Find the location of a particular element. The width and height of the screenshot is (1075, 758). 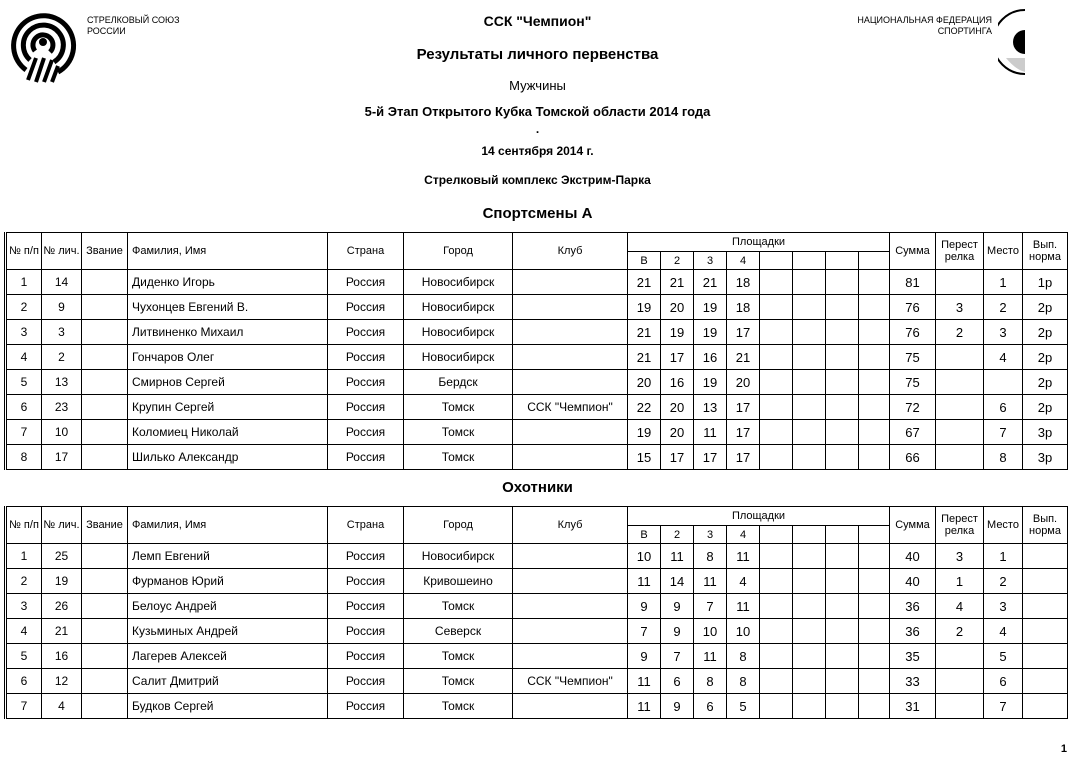

cell-lic: 12 is located at coordinates (61, 681).